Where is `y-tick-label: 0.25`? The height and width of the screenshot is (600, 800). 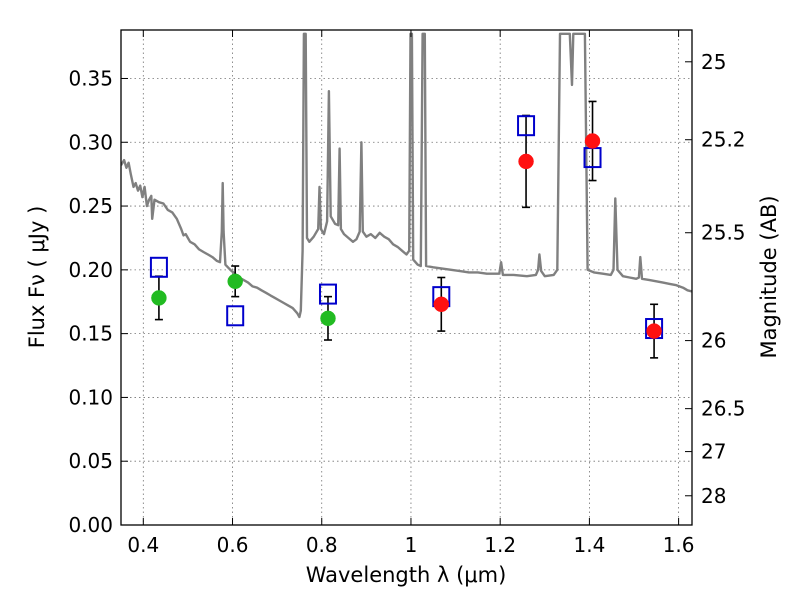 y-tick-label: 0.25 is located at coordinates (90, 206).